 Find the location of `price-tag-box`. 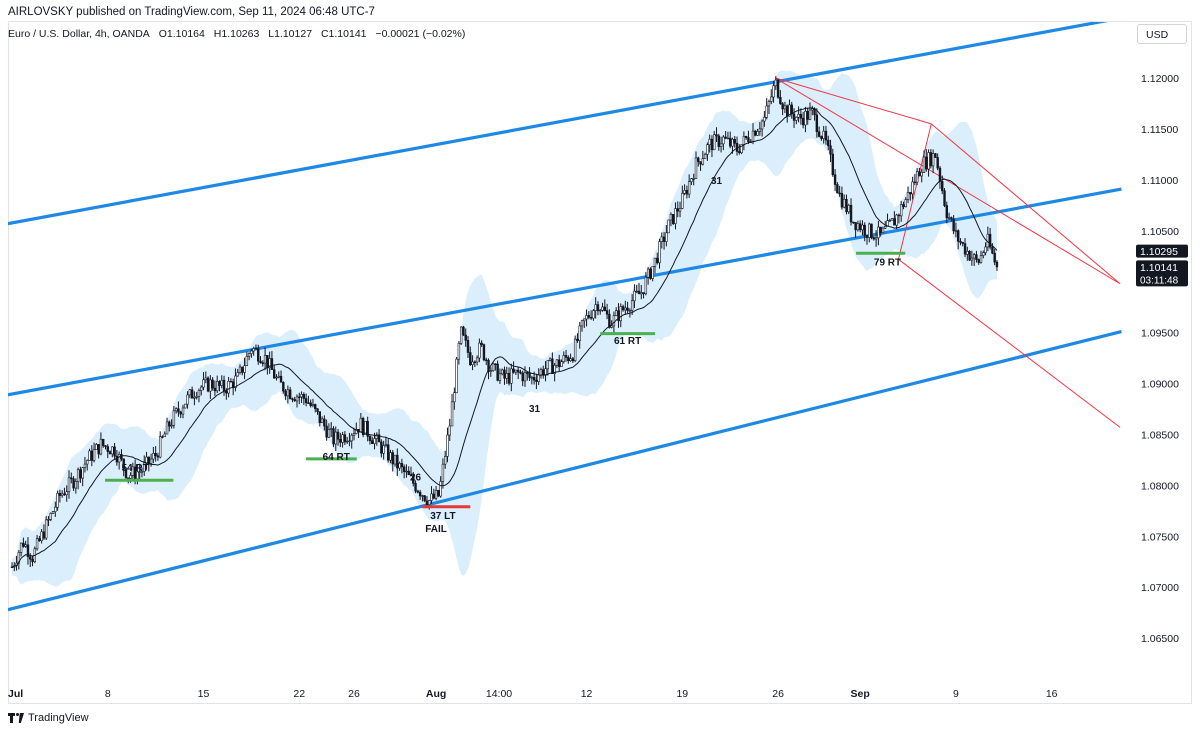

price-tag-box is located at coordinates (1162, 273).